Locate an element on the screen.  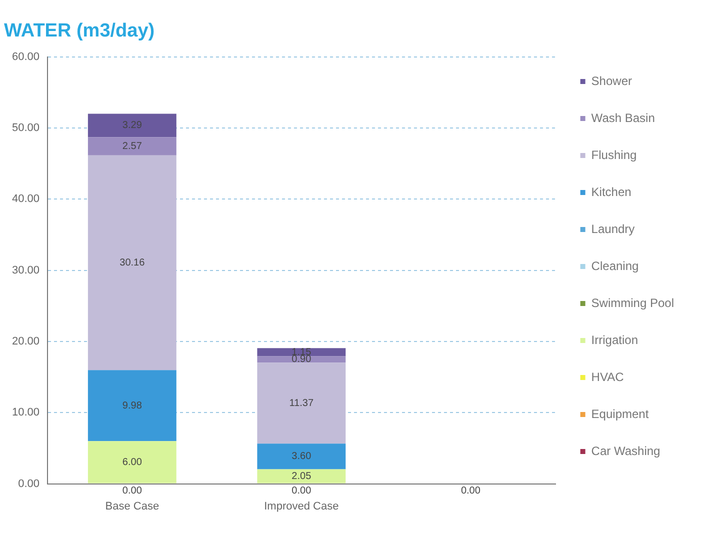
x-tick-label: Improved Case is located at coordinates (301, 506).